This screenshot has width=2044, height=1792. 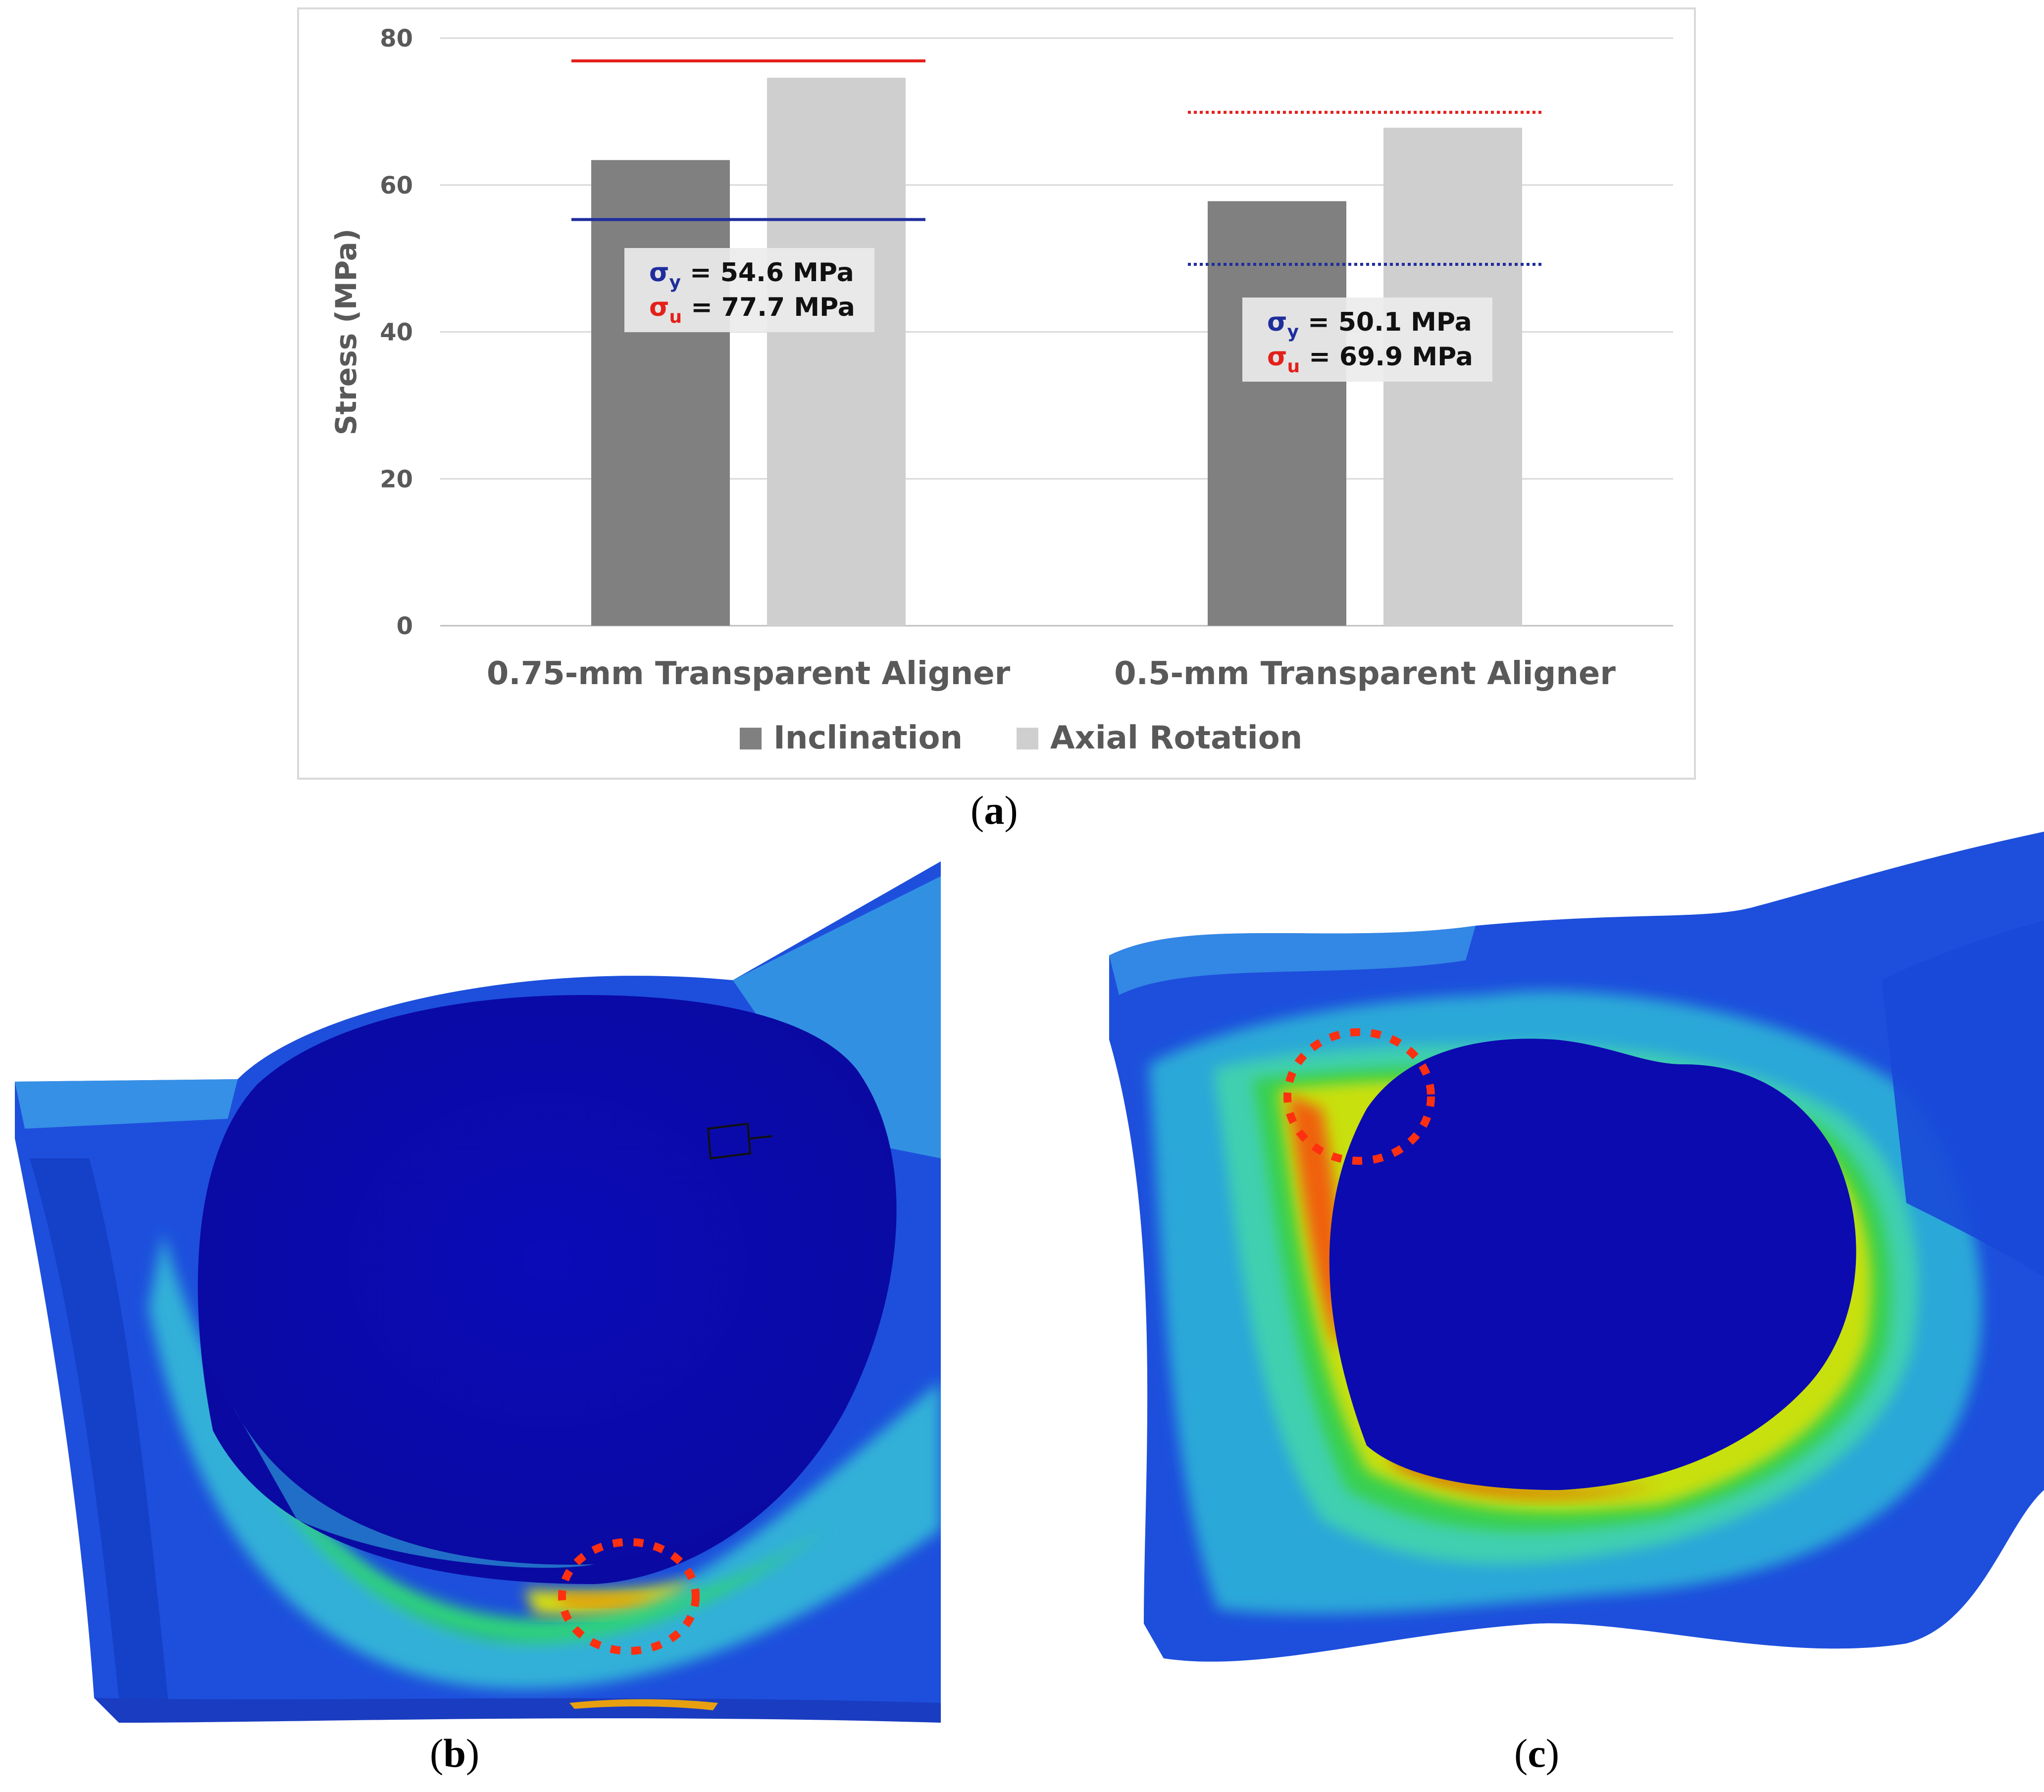 I want to click on x-category-label: 0.5-mm Transparent Aligner, so click(x=1365, y=673).